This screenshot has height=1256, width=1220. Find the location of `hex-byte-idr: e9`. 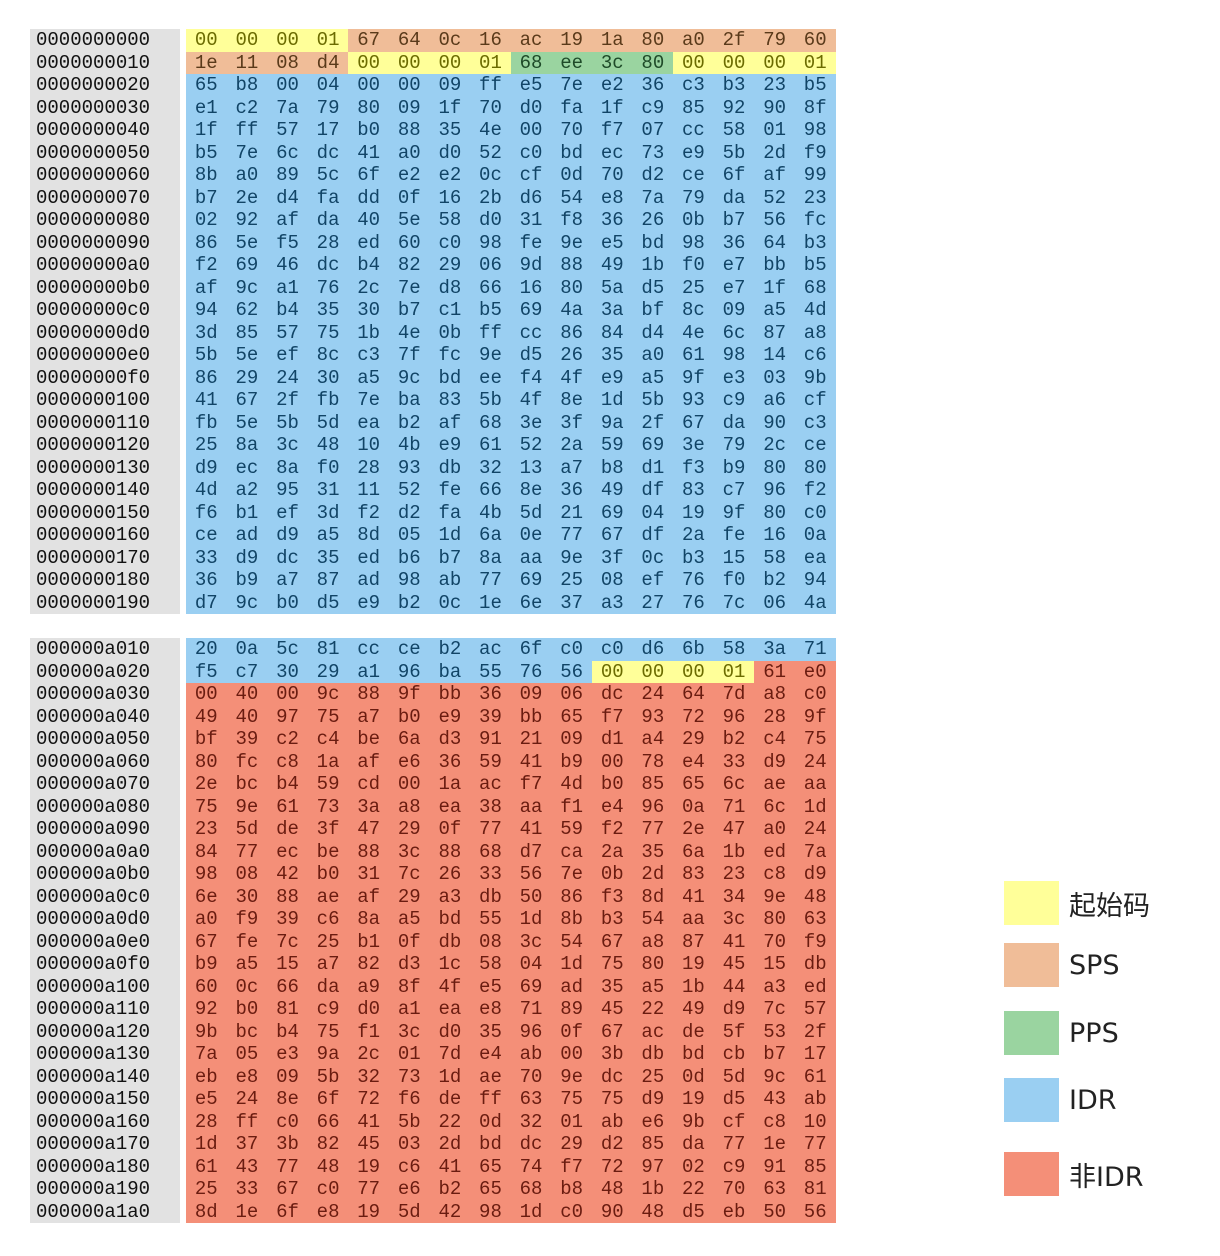

hex-byte-idr: e9 is located at coordinates (368, 602).